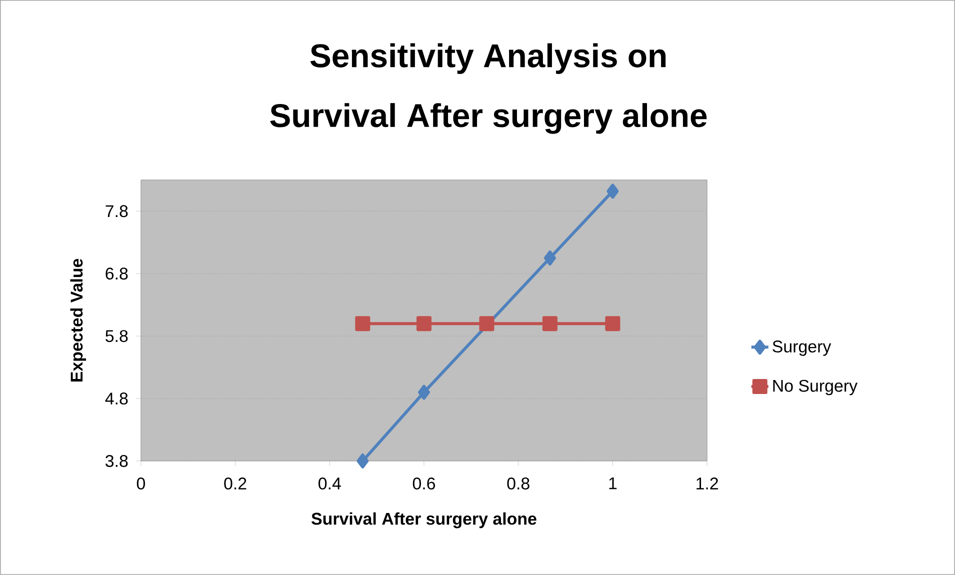 Image resolution: width=955 pixels, height=575 pixels. I want to click on y-axis-title: Expected Value, so click(78, 320).